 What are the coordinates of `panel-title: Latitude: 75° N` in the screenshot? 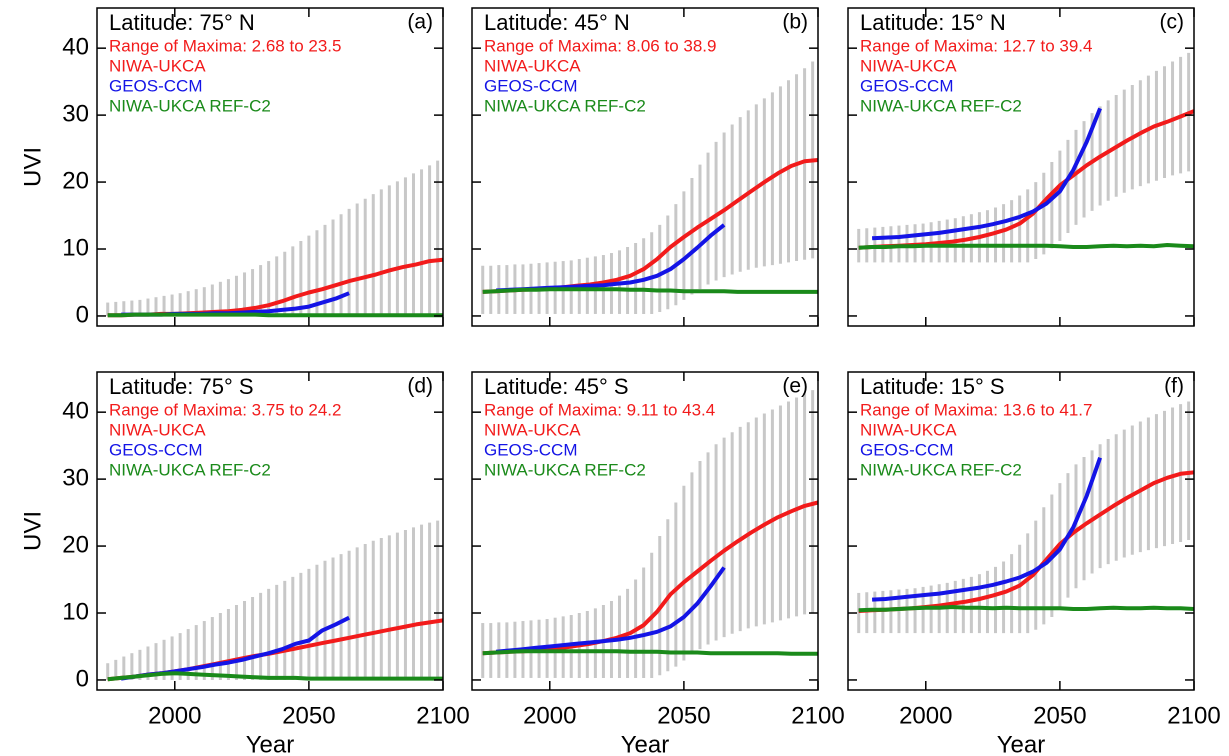 It's located at (182, 22).